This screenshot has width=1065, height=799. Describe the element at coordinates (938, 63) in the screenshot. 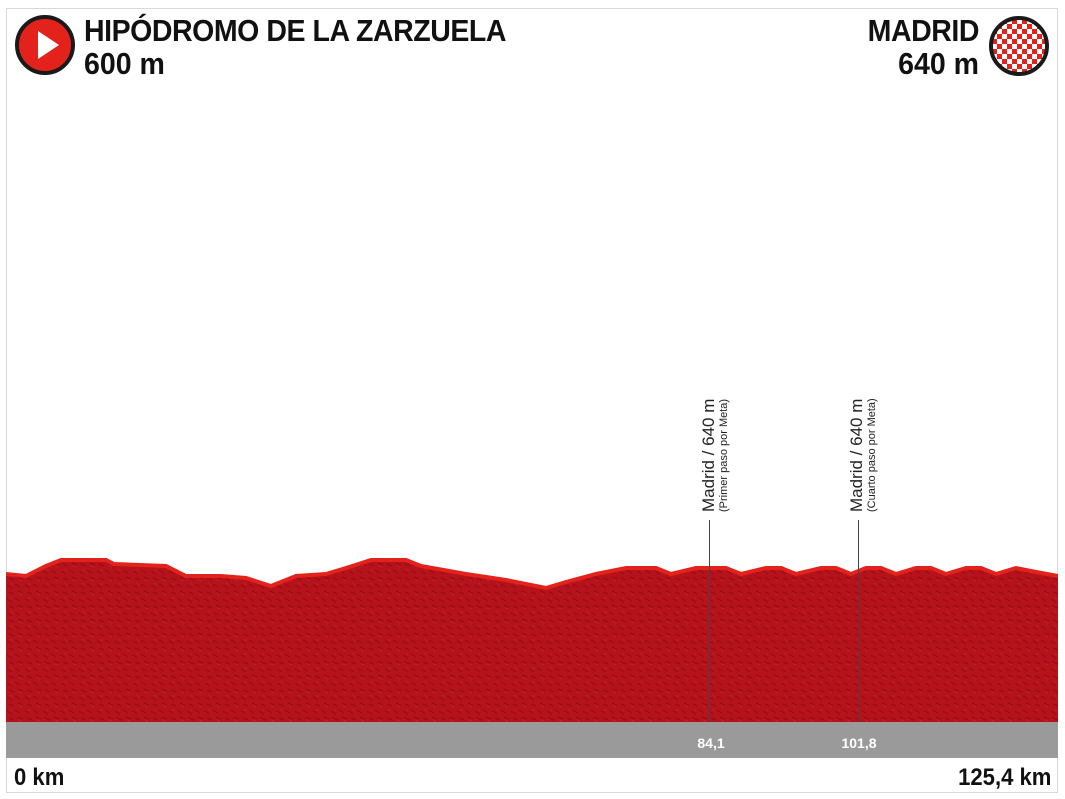

I see `finish-altitude: 640 m` at that location.